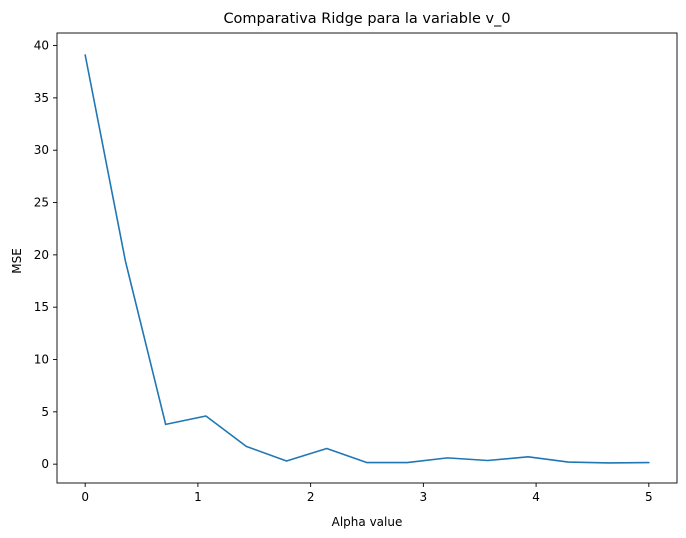  Describe the element at coordinates (41, 46) in the screenshot. I see `y-tick-label: 40` at that location.